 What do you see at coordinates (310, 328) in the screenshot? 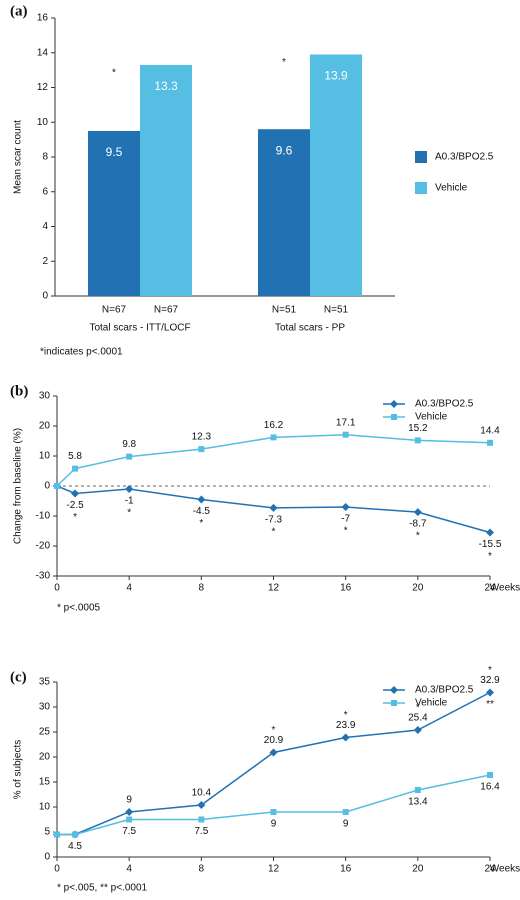
I see `x-category-label: Total scars - PP` at bounding box center [310, 328].